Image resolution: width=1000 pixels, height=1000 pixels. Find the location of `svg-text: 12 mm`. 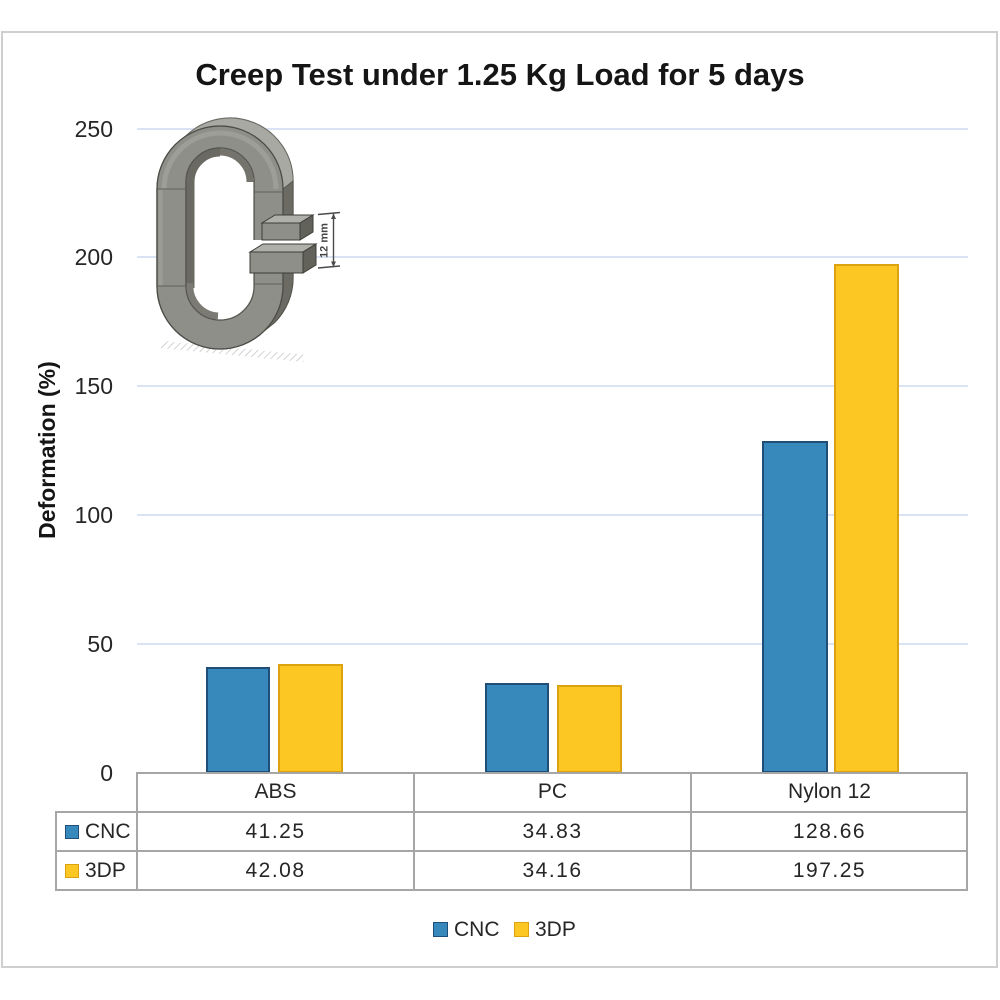

svg-text: 12 mm is located at coordinates (325, 240).